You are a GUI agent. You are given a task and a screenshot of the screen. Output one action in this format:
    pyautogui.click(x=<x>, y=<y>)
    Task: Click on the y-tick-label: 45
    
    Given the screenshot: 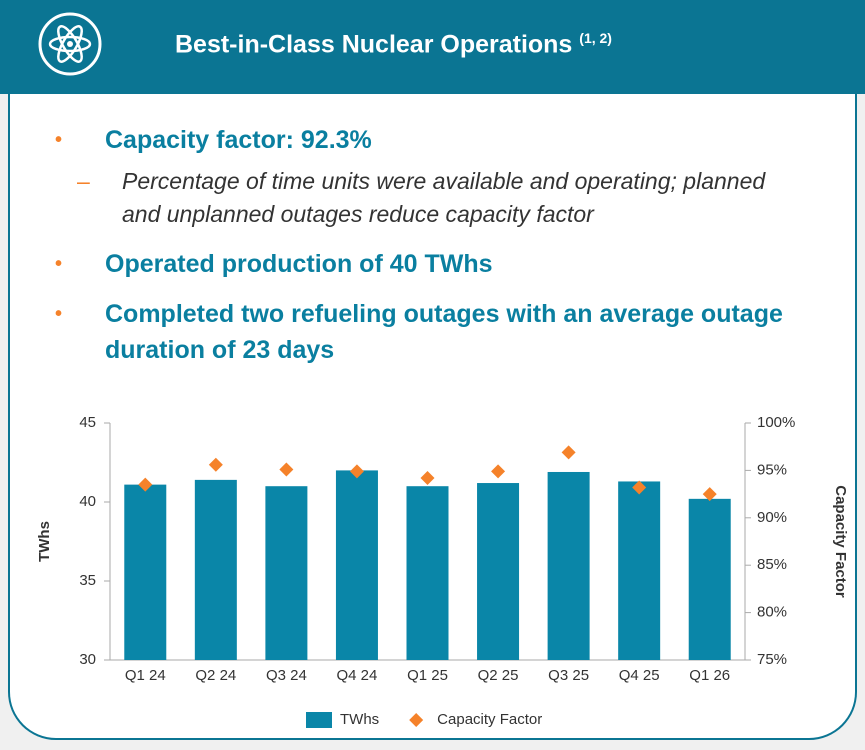 What is the action you would take?
    pyautogui.click(x=87, y=422)
    